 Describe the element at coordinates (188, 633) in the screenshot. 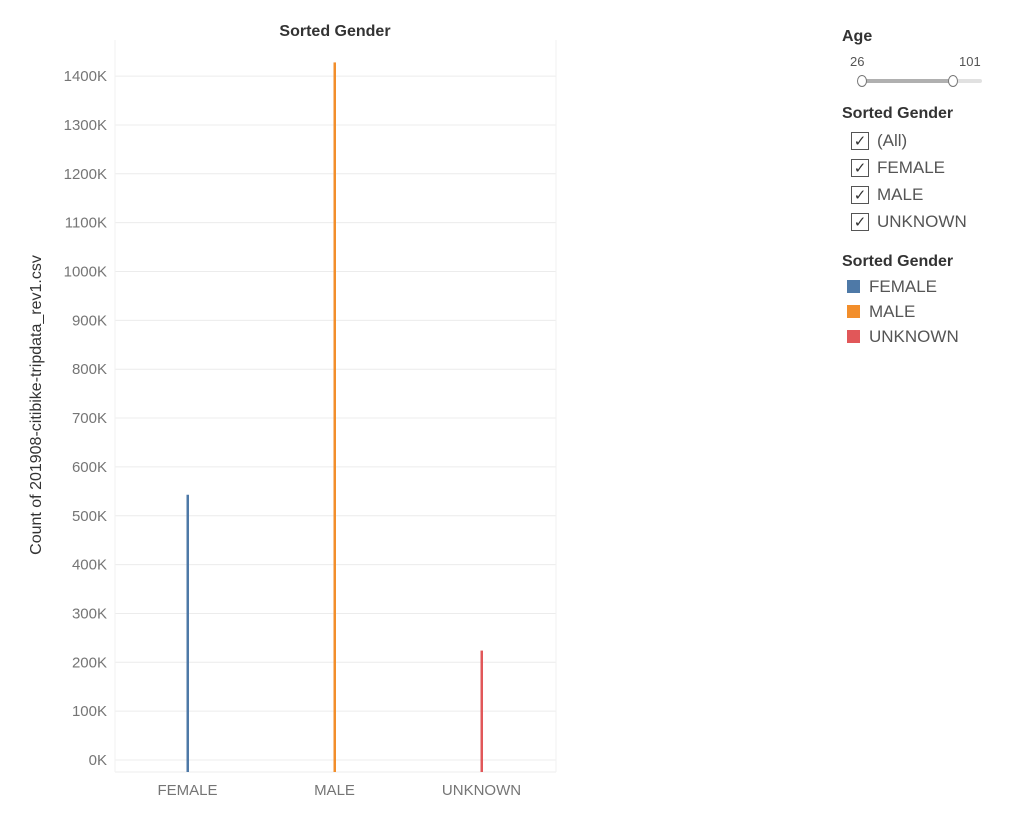

I see `bar-female` at that location.